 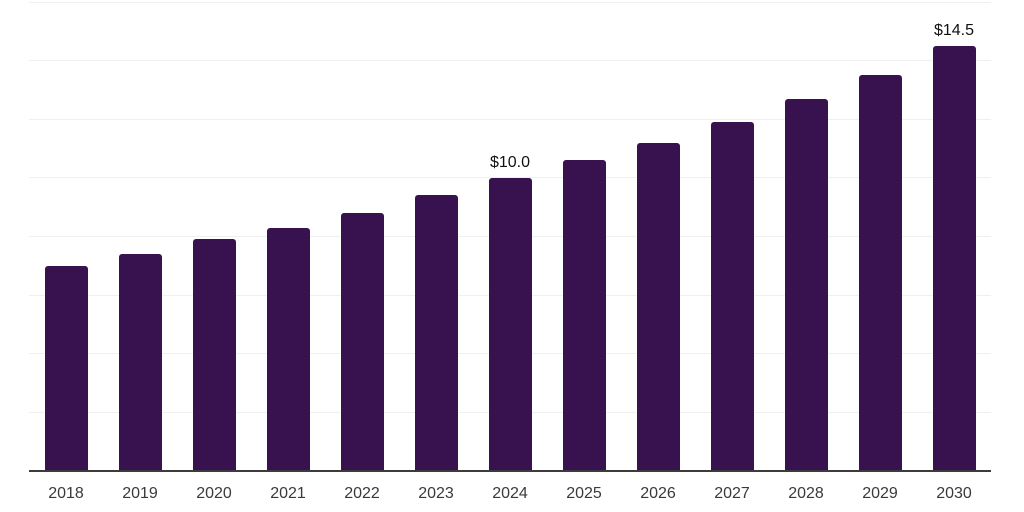 What do you see at coordinates (584, 315) in the screenshot?
I see `bar-2025` at bounding box center [584, 315].